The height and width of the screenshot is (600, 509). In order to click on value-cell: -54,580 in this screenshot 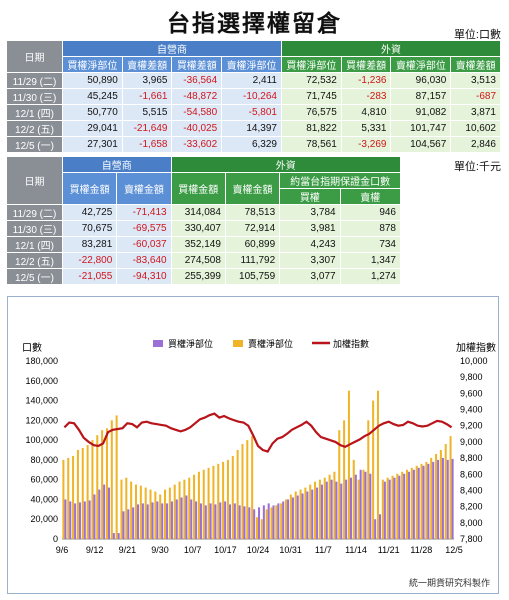, I will do `click(197, 112)`.